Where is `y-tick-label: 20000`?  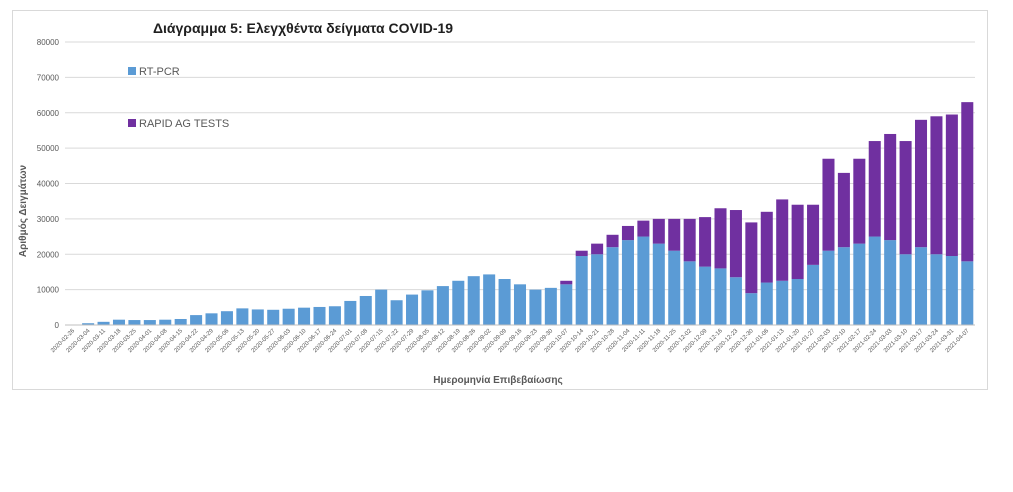
y-tick-label: 20000 is located at coordinates (48, 254).